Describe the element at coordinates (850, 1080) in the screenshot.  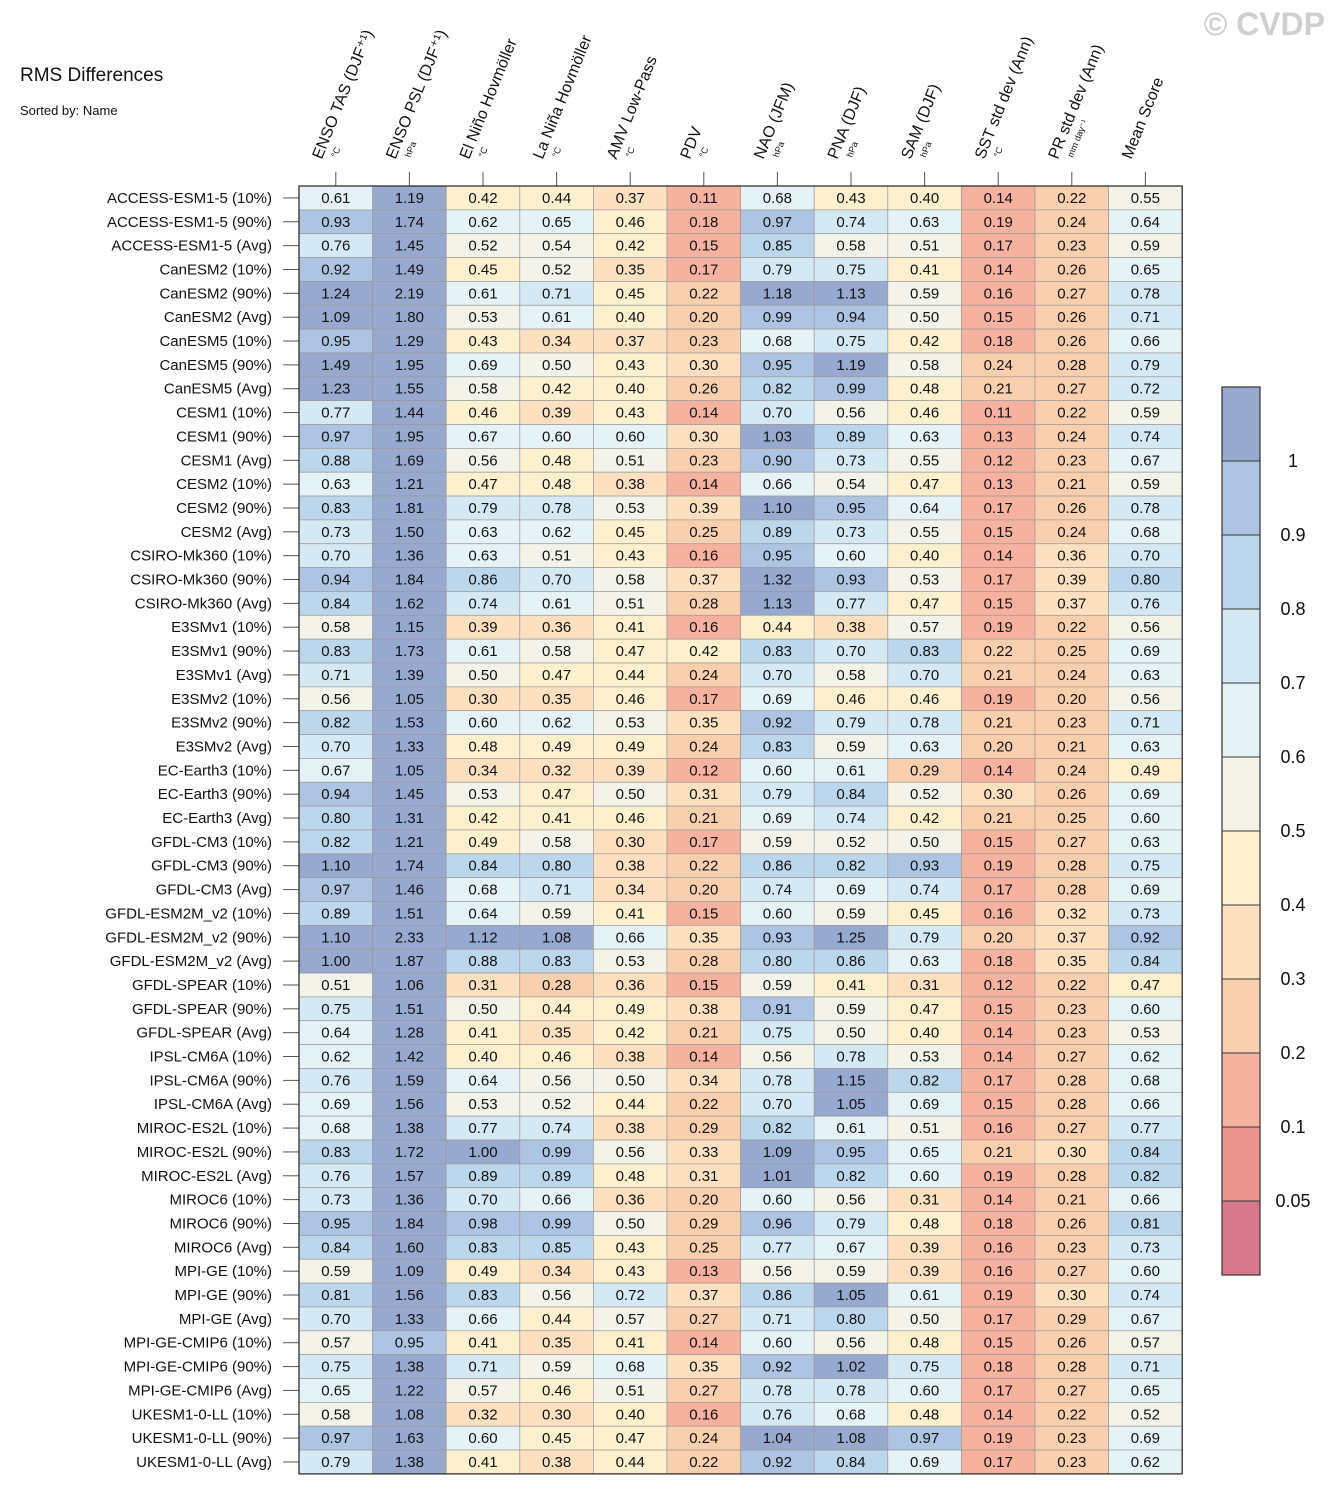
I see `cell-value: 1.15` at that location.